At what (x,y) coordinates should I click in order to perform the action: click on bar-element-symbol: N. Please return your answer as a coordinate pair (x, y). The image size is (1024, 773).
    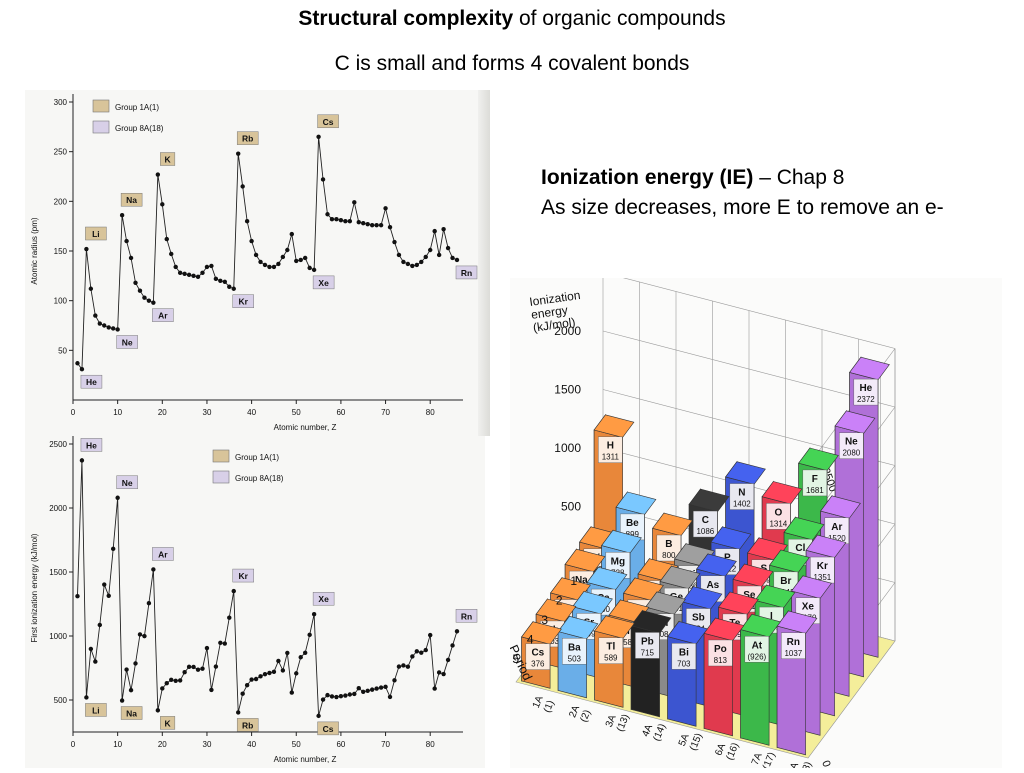
    Looking at the image, I should click on (741, 493).